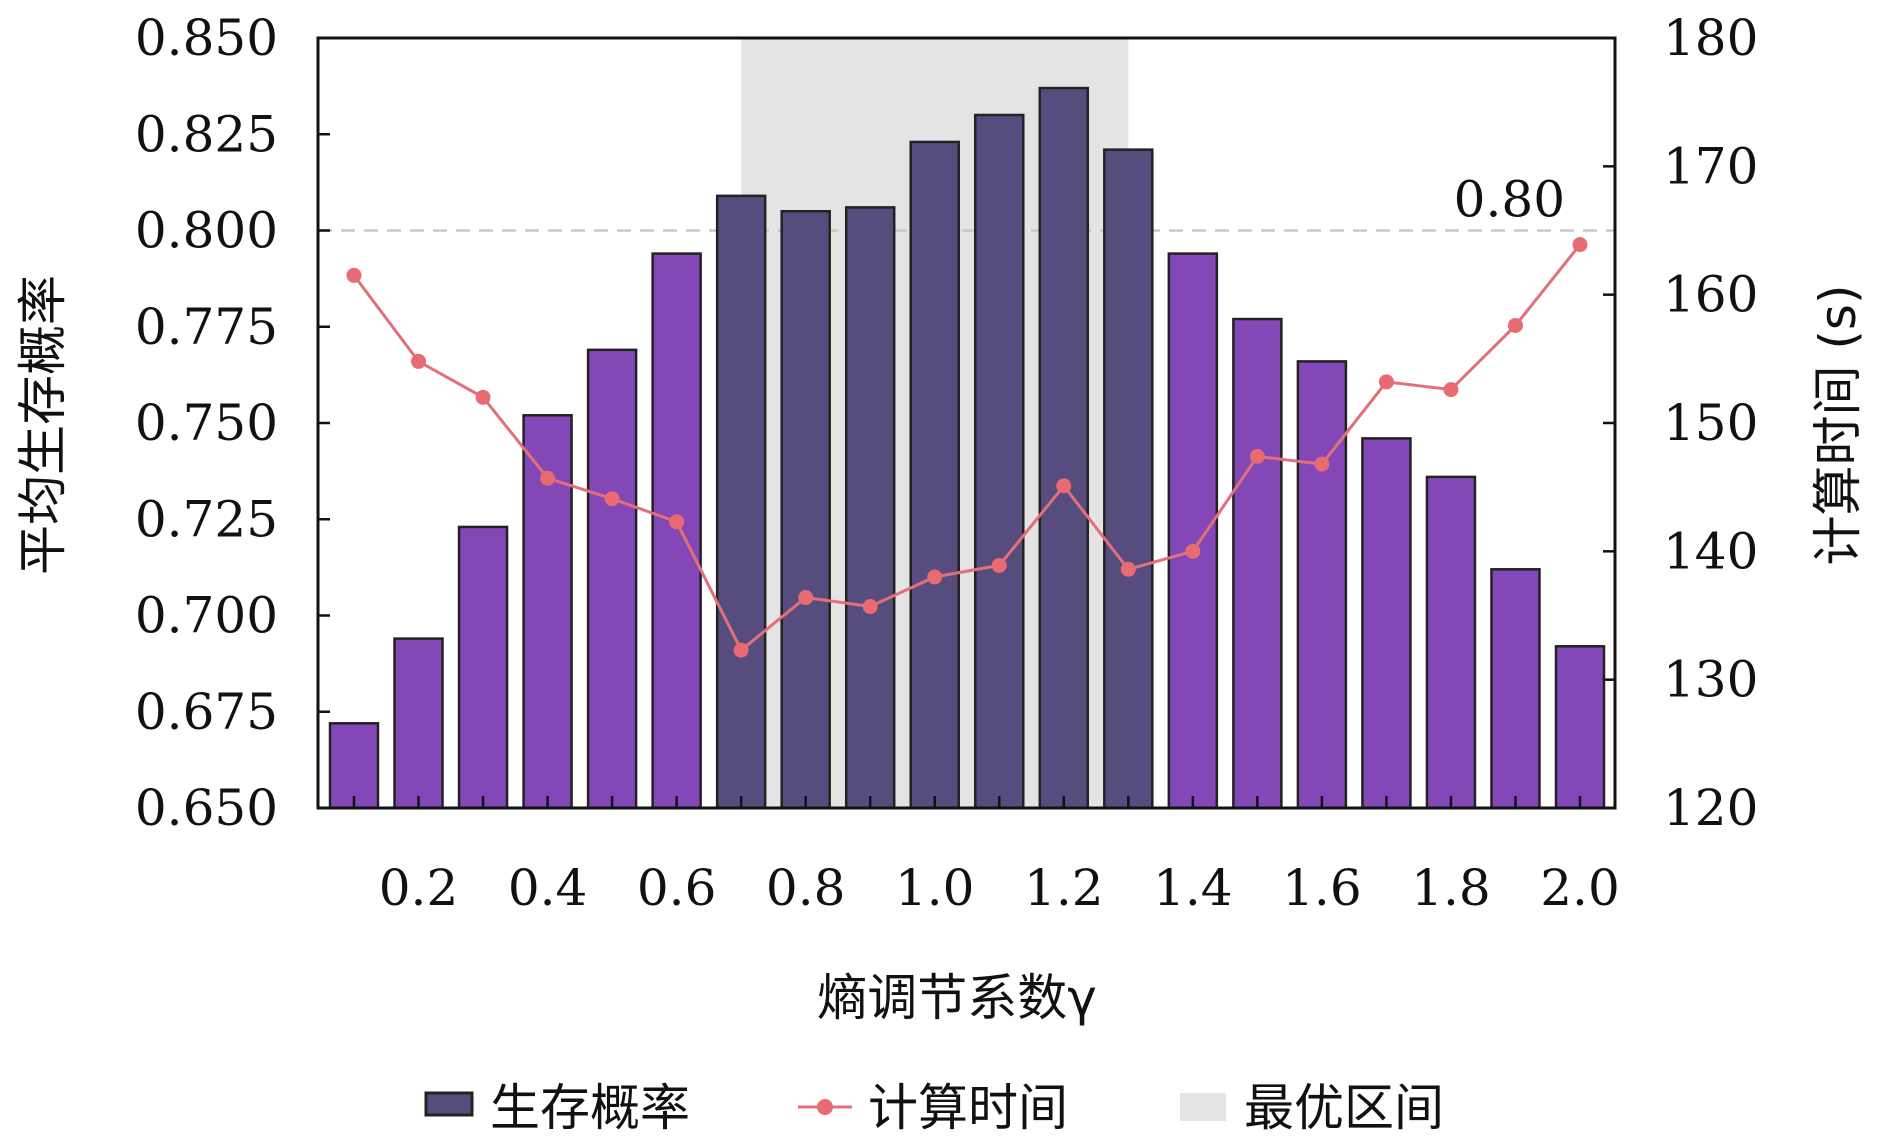 The width and height of the screenshot is (1890, 1142). Describe the element at coordinates (206, 519) in the screenshot. I see `y-left-tick-label: 0.725` at that location.